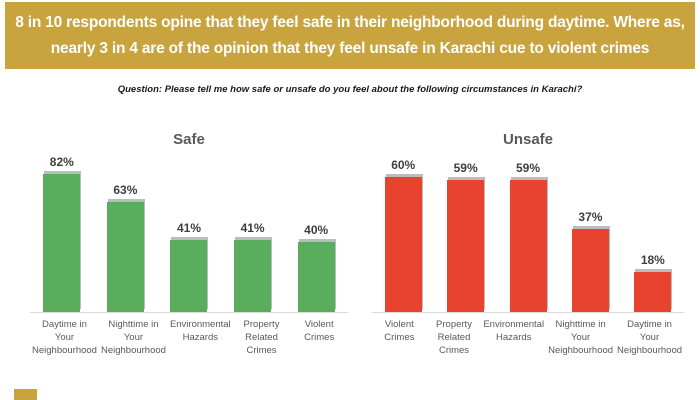  What do you see at coordinates (125, 190) in the screenshot?
I see `bar-value-label: 63%` at bounding box center [125, 190].